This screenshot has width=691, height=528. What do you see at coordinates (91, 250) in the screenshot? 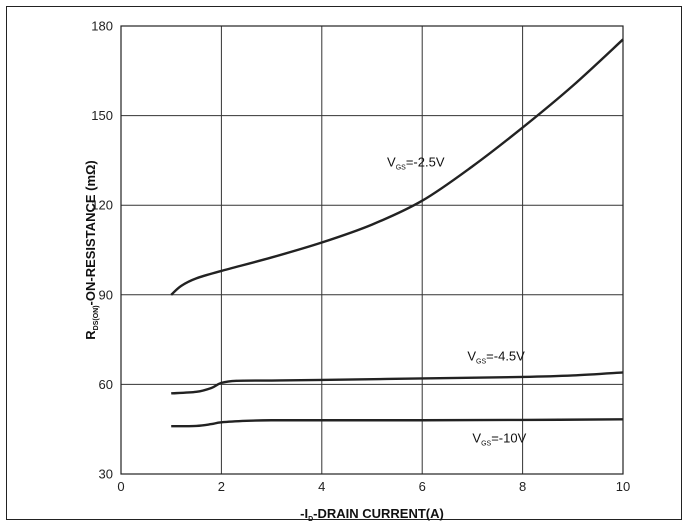
I see `y-axis-title: RDS(ON)-ON-RESISTANCE (mΩ)` at bounding box center [91, 250].